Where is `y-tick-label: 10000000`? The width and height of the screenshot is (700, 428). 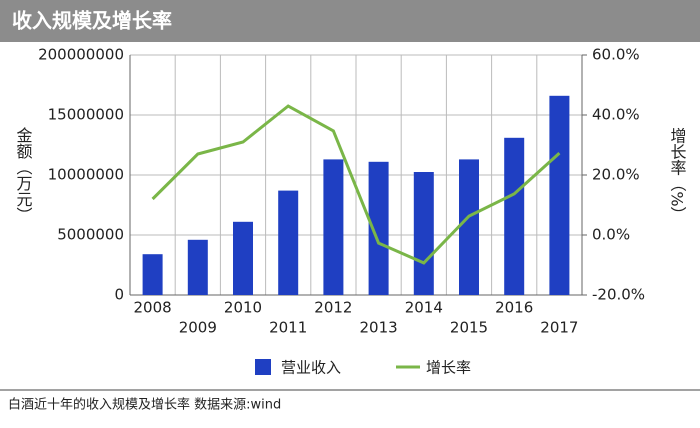
y-tick-label: 10000000 is located at coordinates (86, 175).